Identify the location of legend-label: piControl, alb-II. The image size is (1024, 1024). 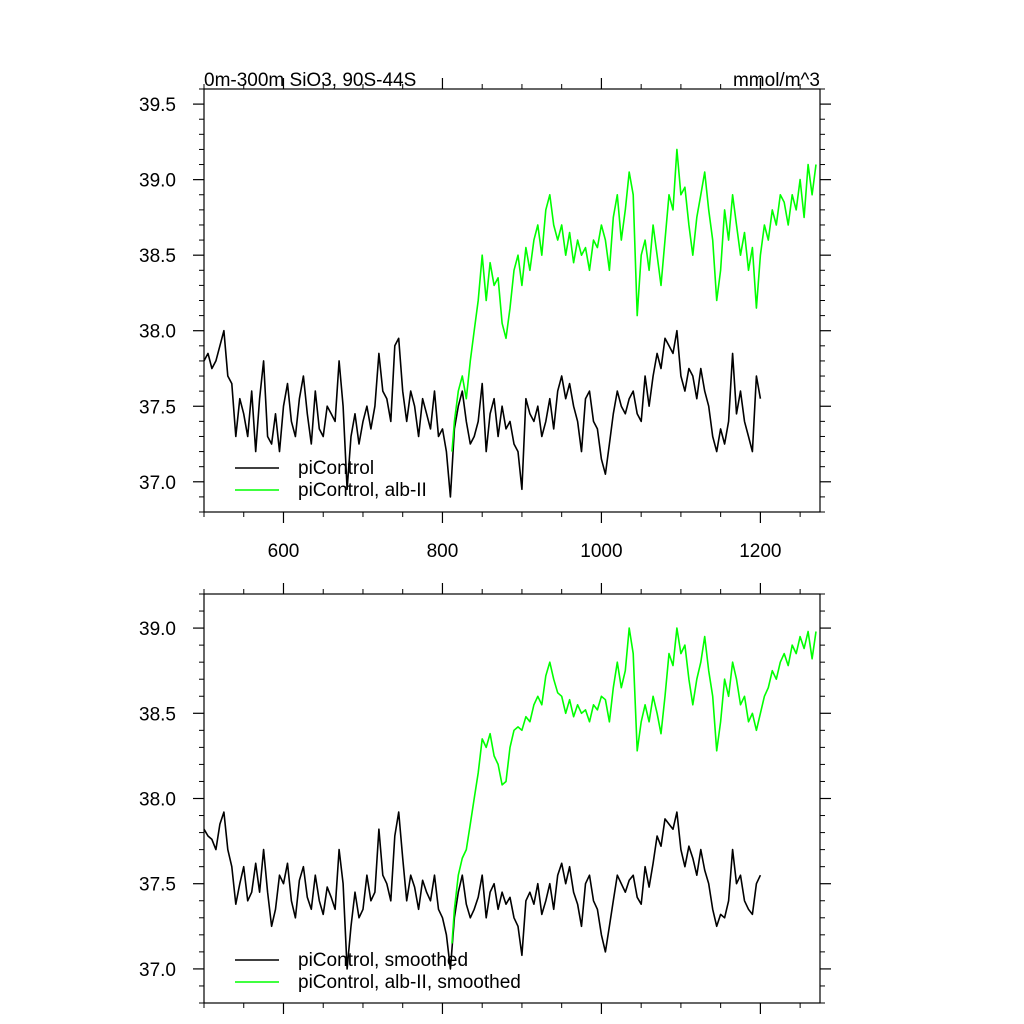
(362, 490).